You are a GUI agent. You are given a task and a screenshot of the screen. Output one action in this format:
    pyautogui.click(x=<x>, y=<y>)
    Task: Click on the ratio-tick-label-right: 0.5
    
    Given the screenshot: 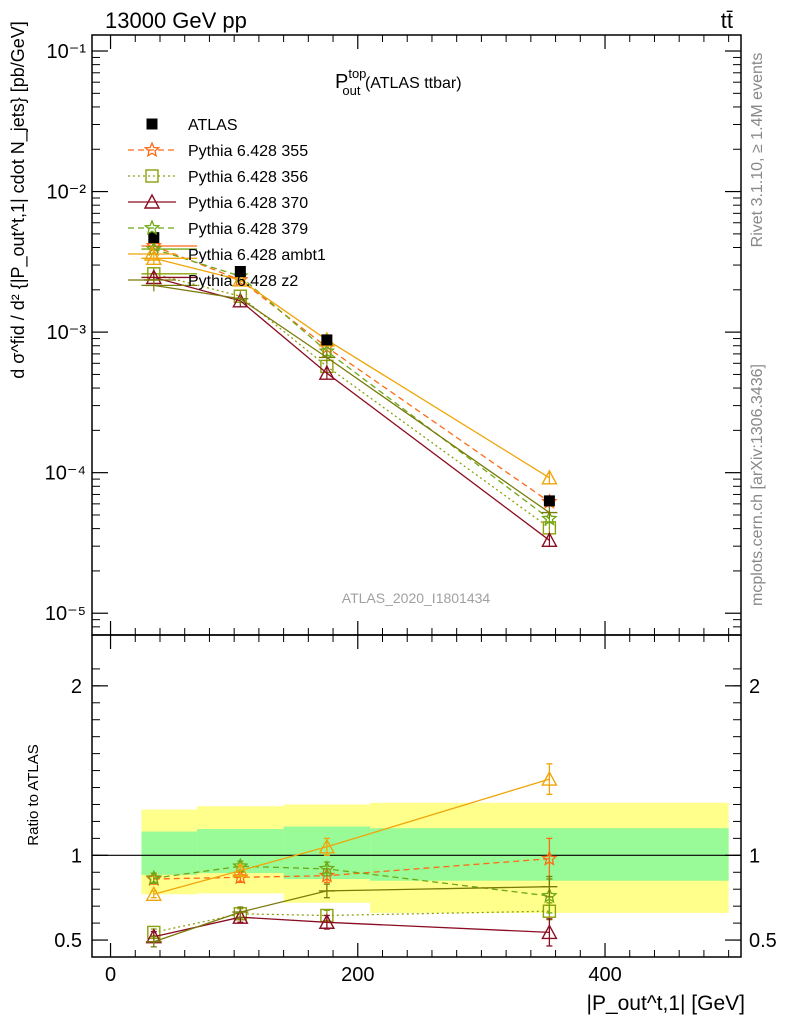 What is the action you would take?
    pyautogui.click(x=763, y=941)
    